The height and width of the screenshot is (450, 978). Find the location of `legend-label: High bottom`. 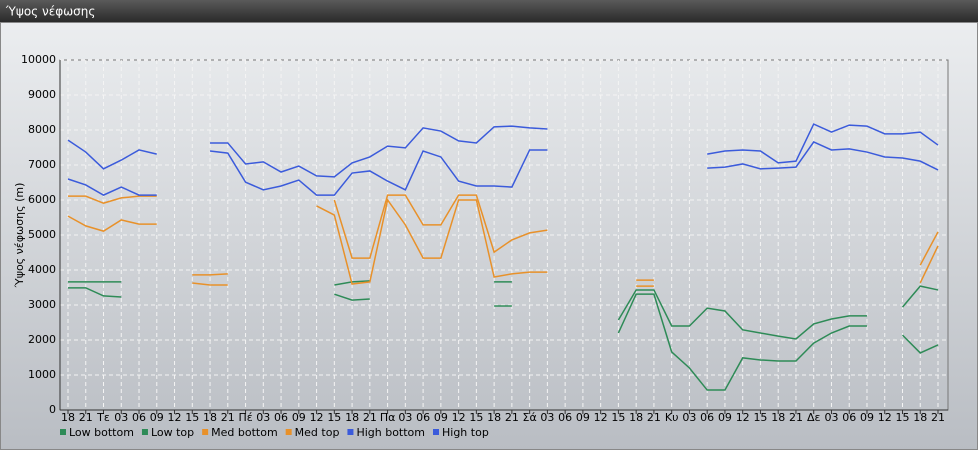

legend-label: High bottom is located at coordinates (390, 432).